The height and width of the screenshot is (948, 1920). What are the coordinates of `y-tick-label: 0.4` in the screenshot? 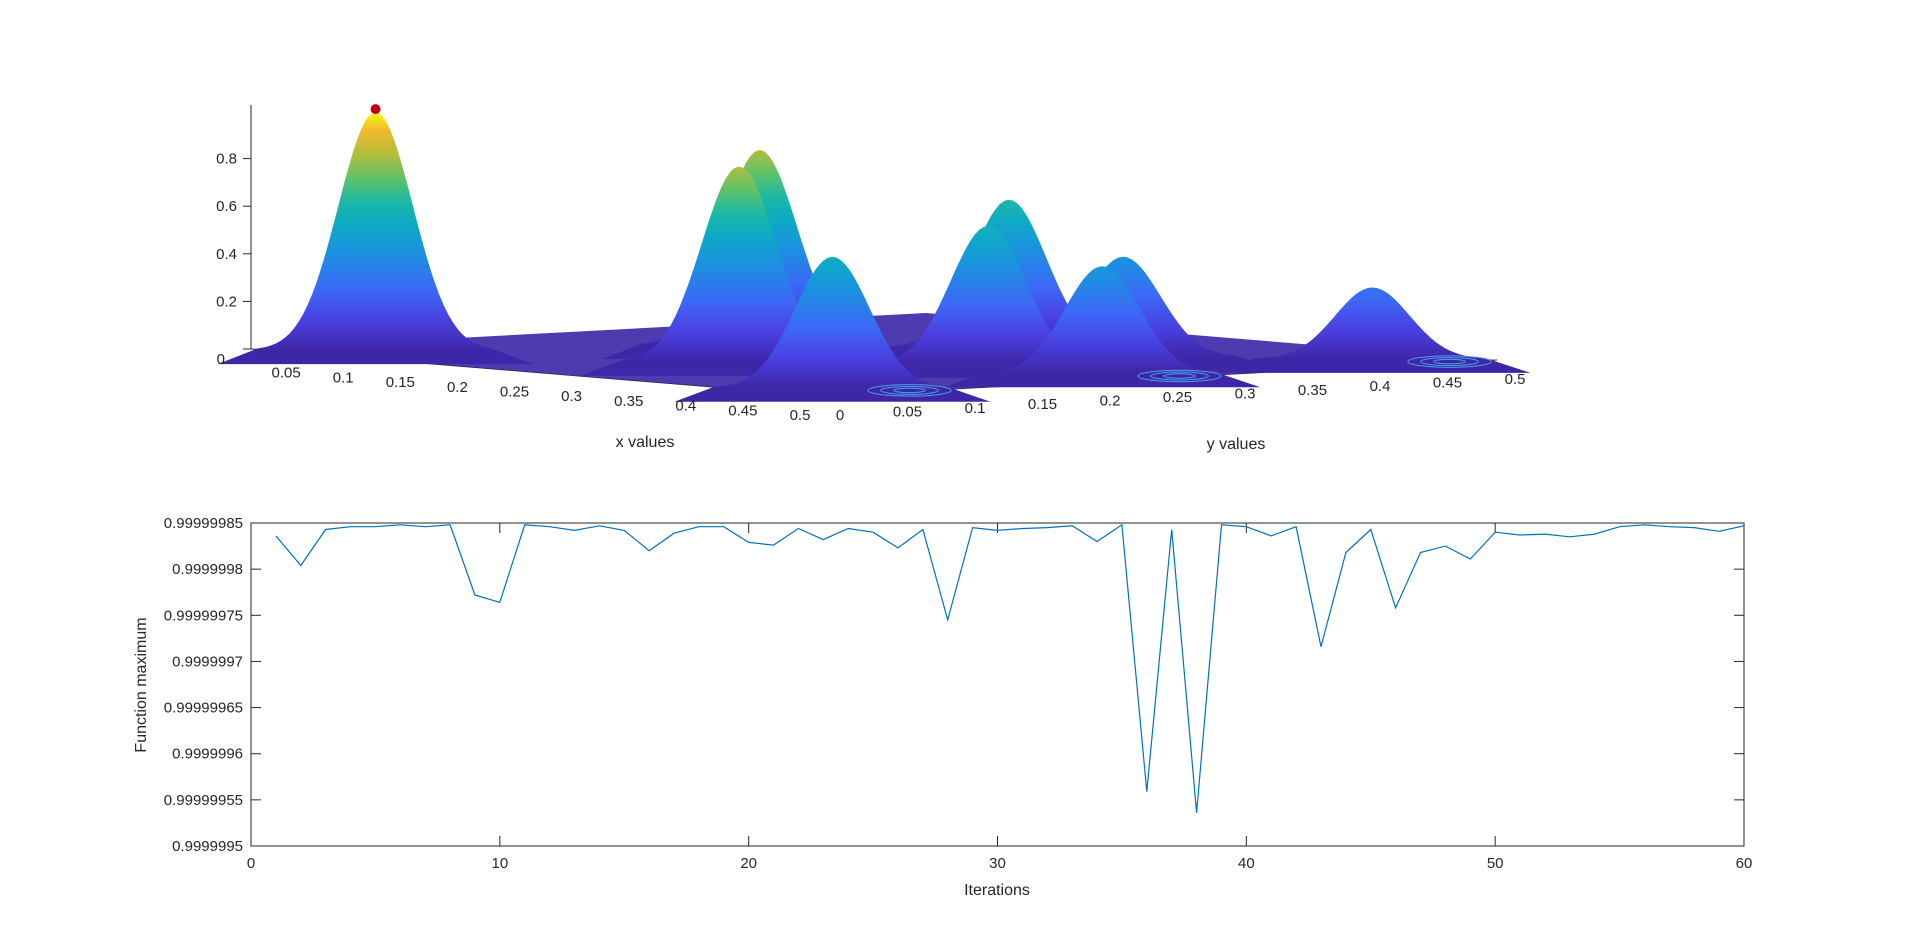 It's located at (1380, 386).